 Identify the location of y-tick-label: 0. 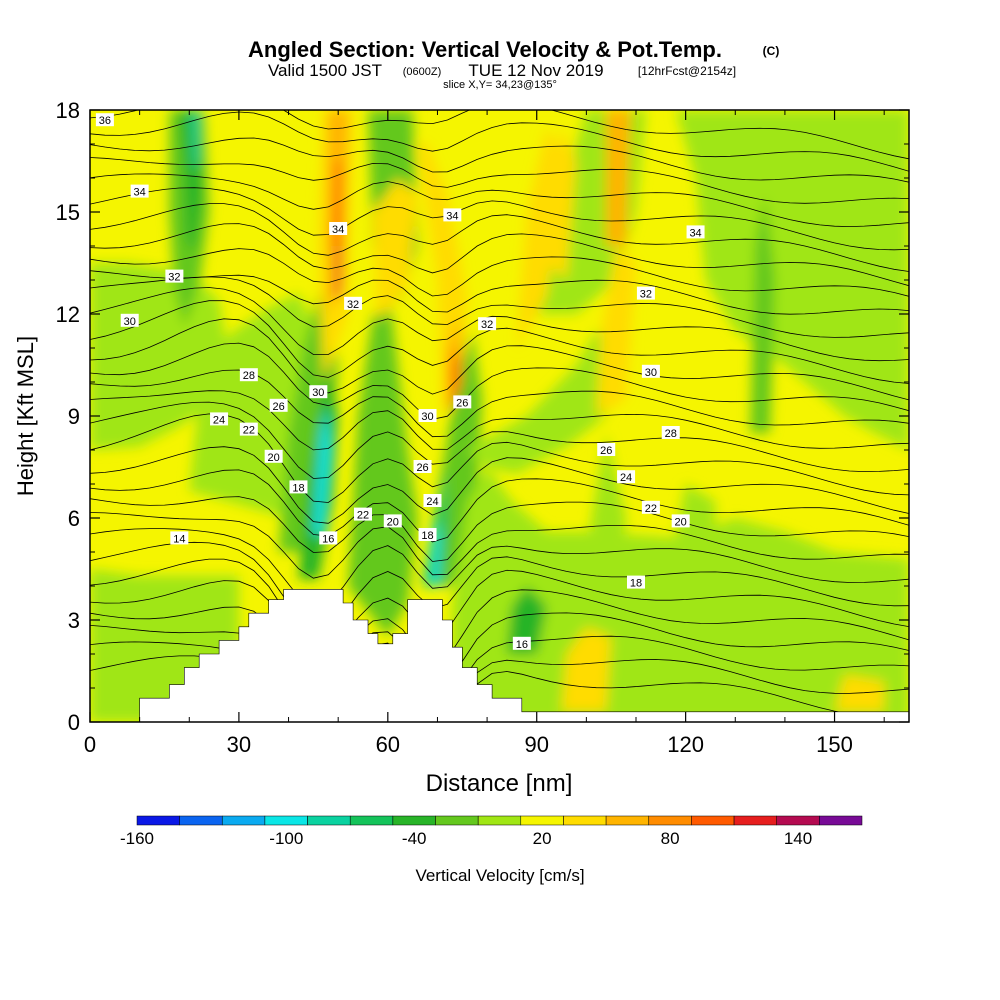
(74, 722).